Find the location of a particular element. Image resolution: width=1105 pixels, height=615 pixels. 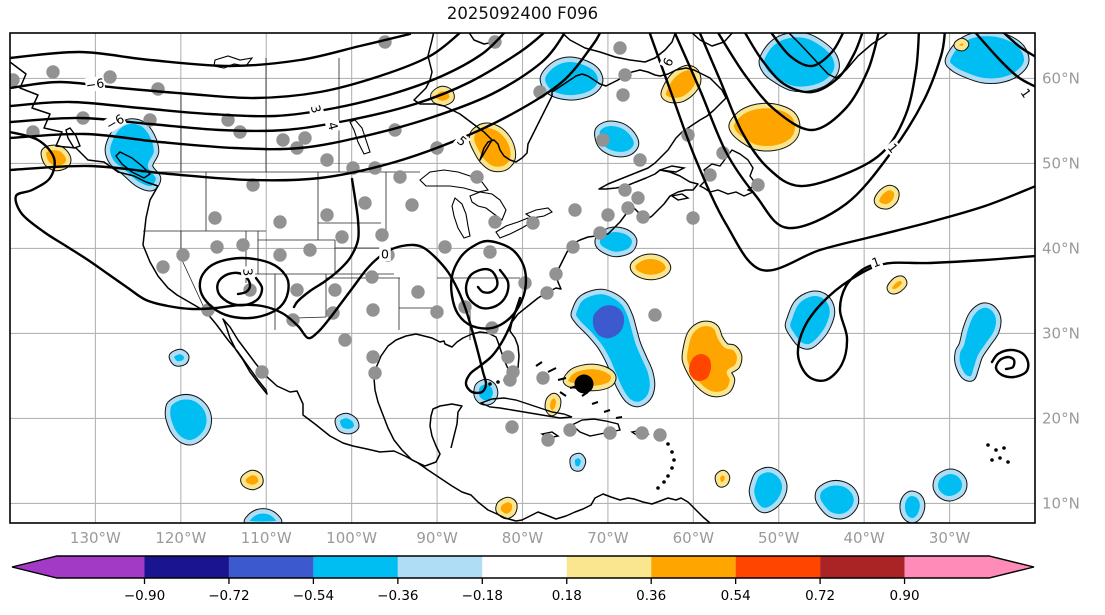

colorbar-tick-label: −0.18 is located at coordinates (482, 596).